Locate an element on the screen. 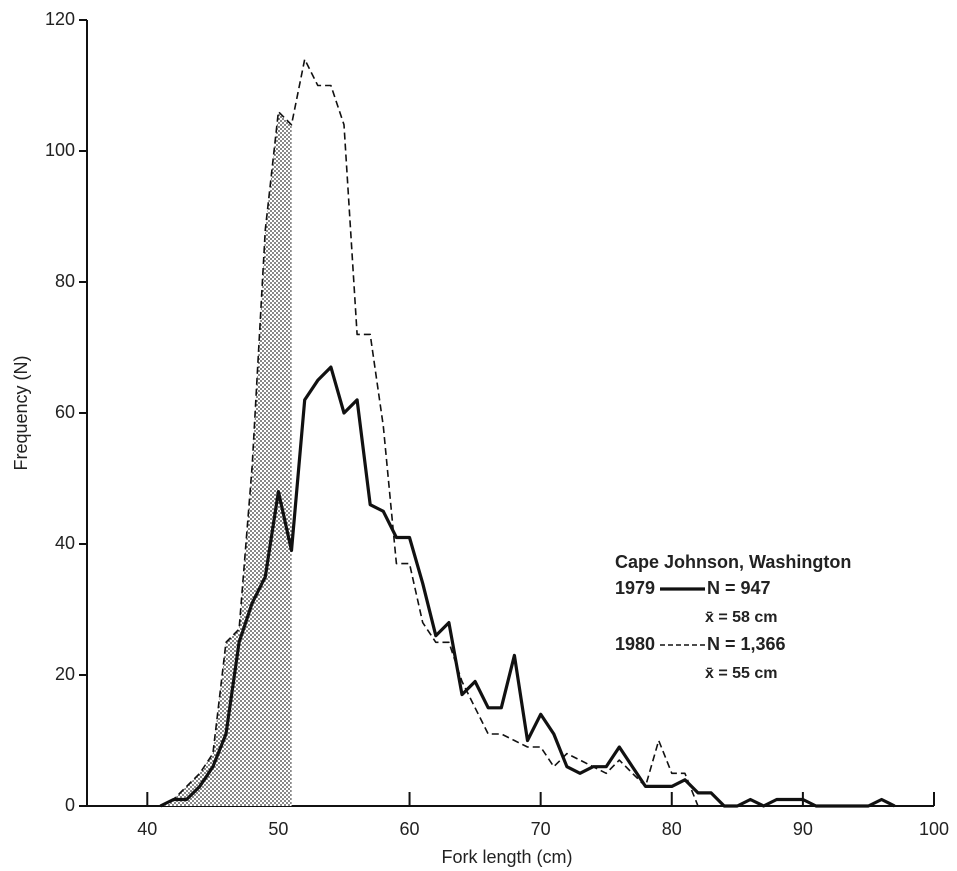  x-tick-label: 90 is located at coordinates (803, 829).